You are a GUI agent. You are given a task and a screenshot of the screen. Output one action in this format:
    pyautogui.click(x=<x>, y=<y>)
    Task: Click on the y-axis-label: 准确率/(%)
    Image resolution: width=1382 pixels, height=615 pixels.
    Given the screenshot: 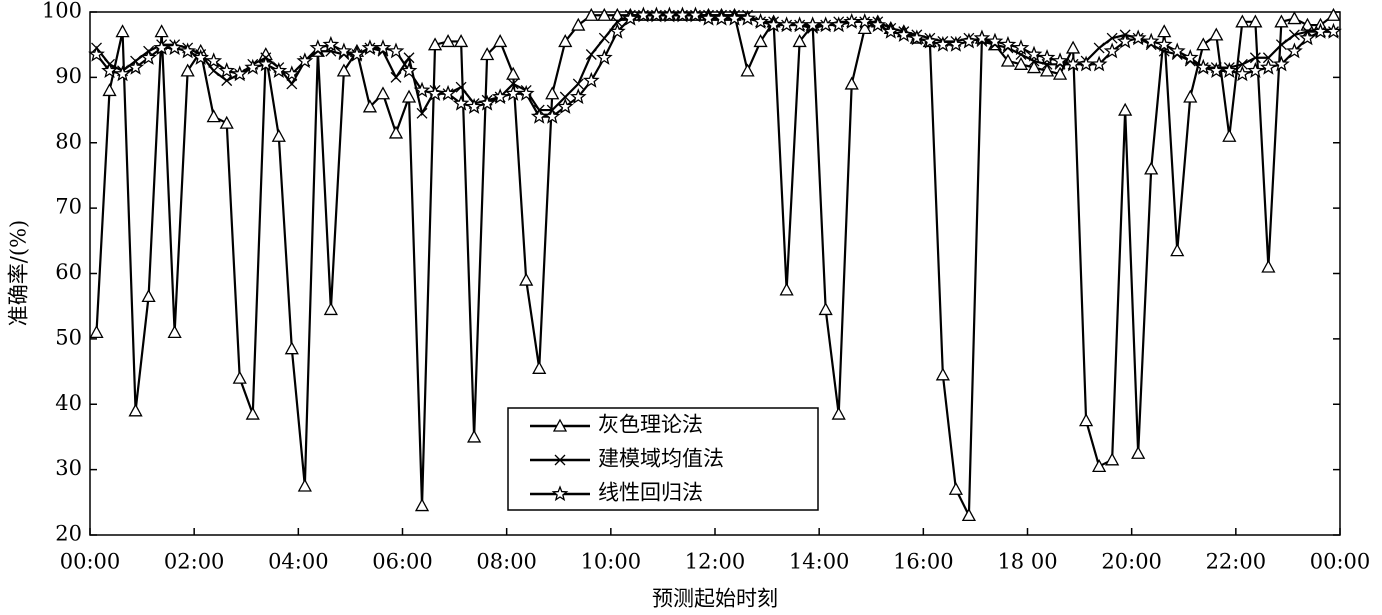 What is the action you would take?
    pyautogui.click(x=19, y=273)
    